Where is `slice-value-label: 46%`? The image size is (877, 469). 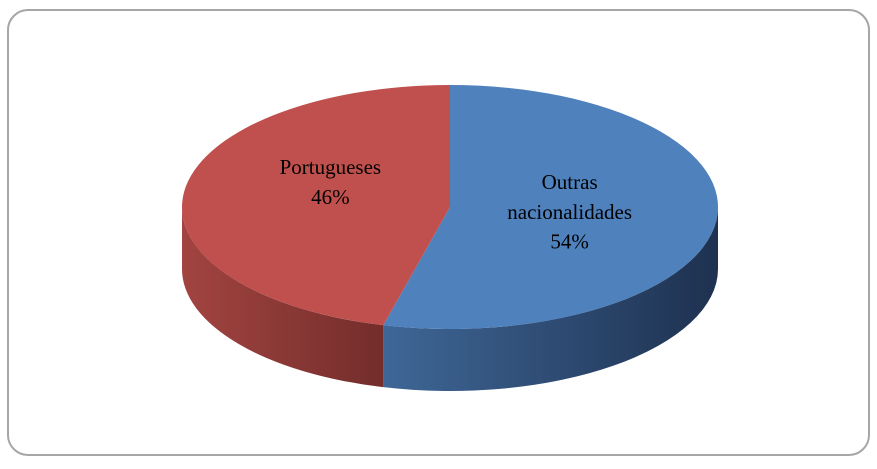 slice-value-label: 46% is located at coordinates (330, 197).